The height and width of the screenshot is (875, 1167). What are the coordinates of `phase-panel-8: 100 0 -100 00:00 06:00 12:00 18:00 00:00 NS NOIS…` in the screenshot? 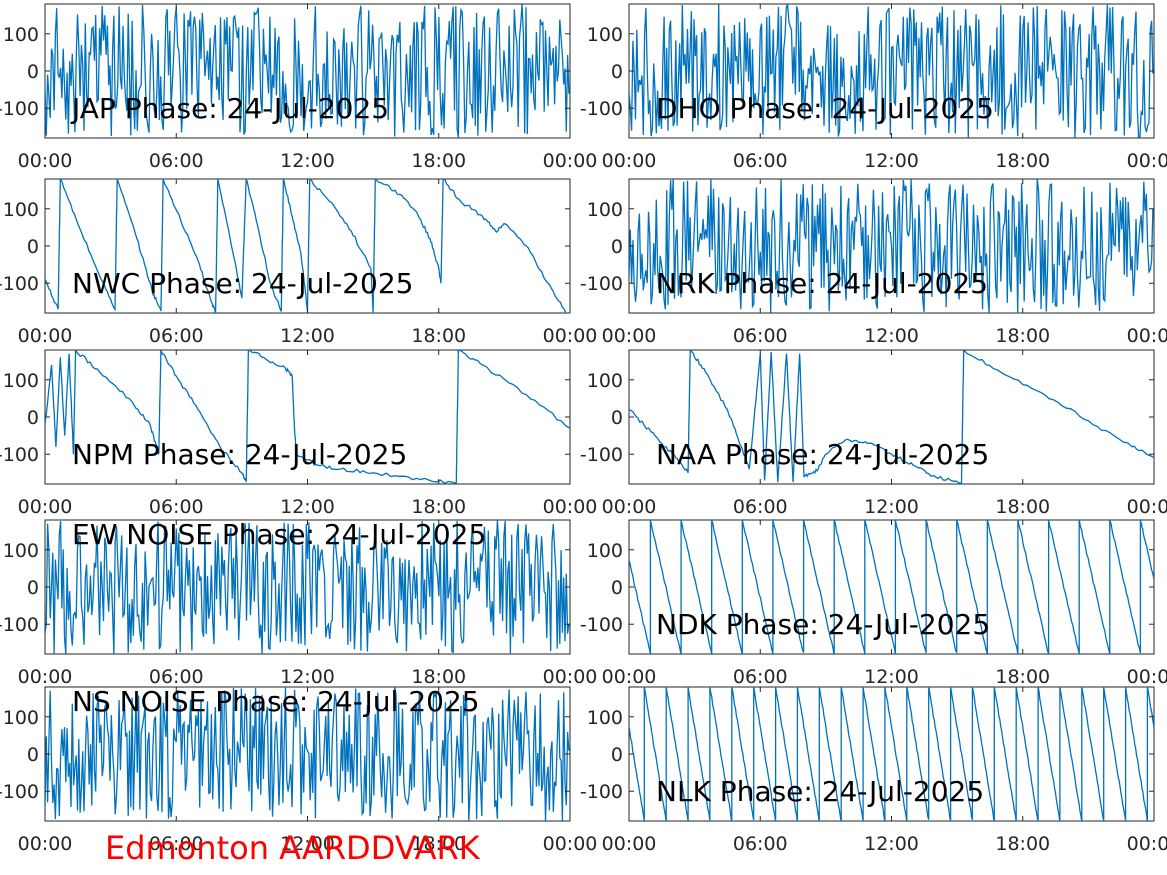 It's located at (298, 770).